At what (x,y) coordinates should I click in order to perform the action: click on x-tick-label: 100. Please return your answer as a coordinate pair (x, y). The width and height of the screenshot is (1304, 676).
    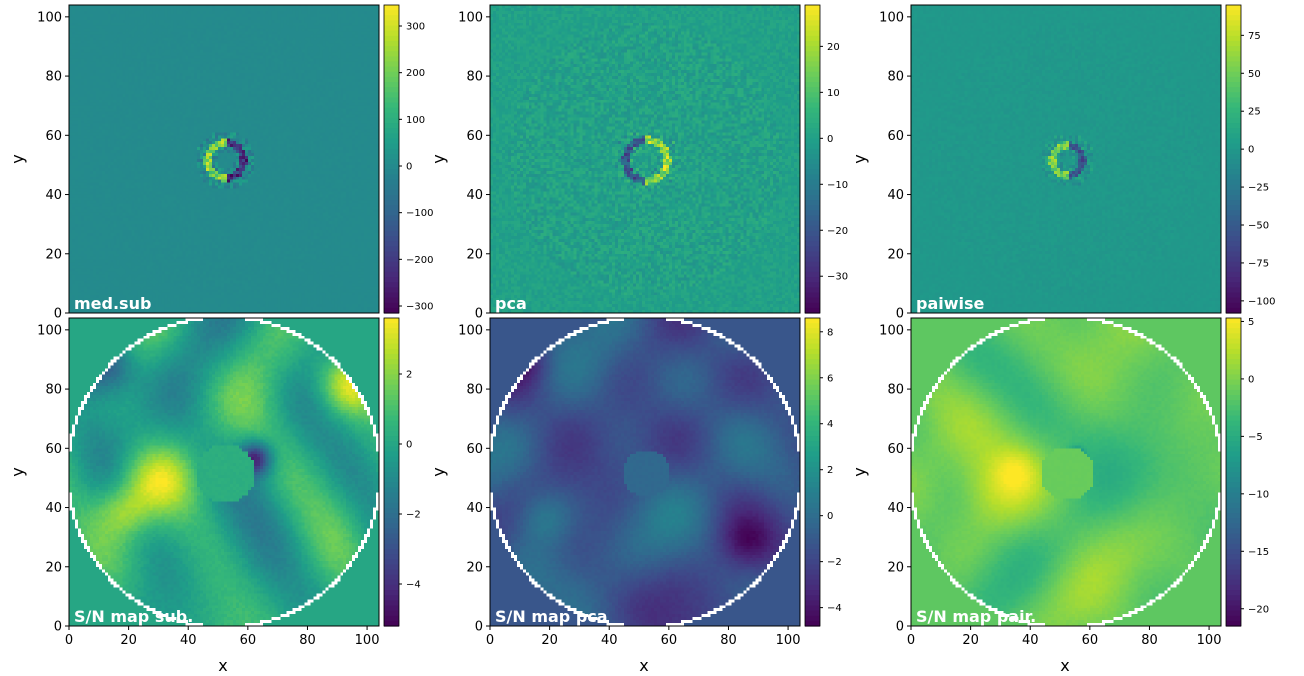
    Looking at the image, I should click on (1209, 640).